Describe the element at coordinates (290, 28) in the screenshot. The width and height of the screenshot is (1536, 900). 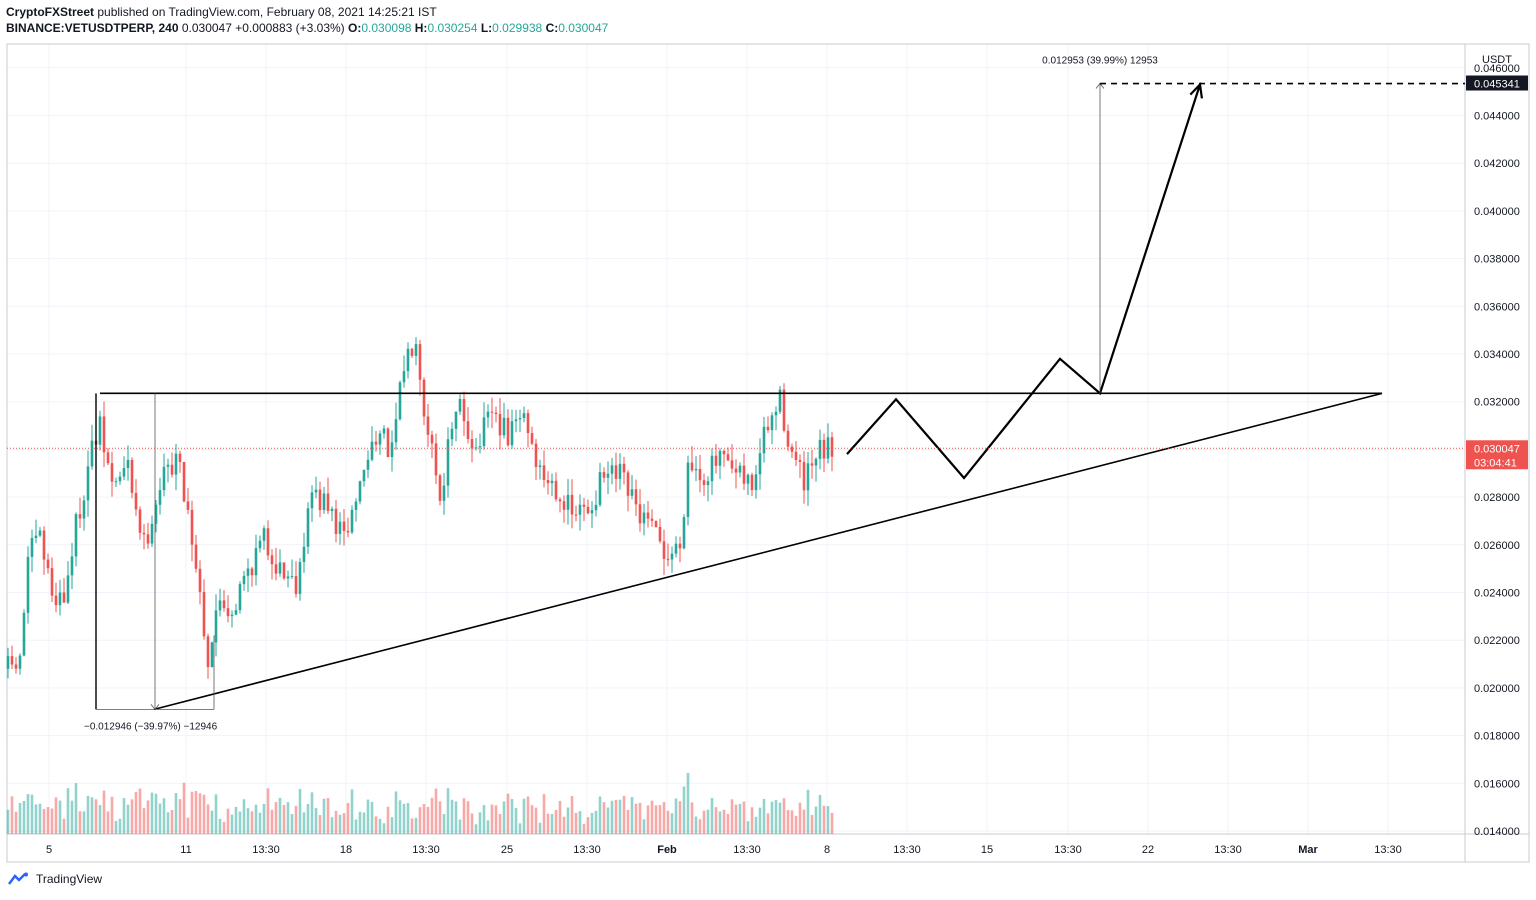
I see `price-change: +0.000883 (+3.03%)` at that location.